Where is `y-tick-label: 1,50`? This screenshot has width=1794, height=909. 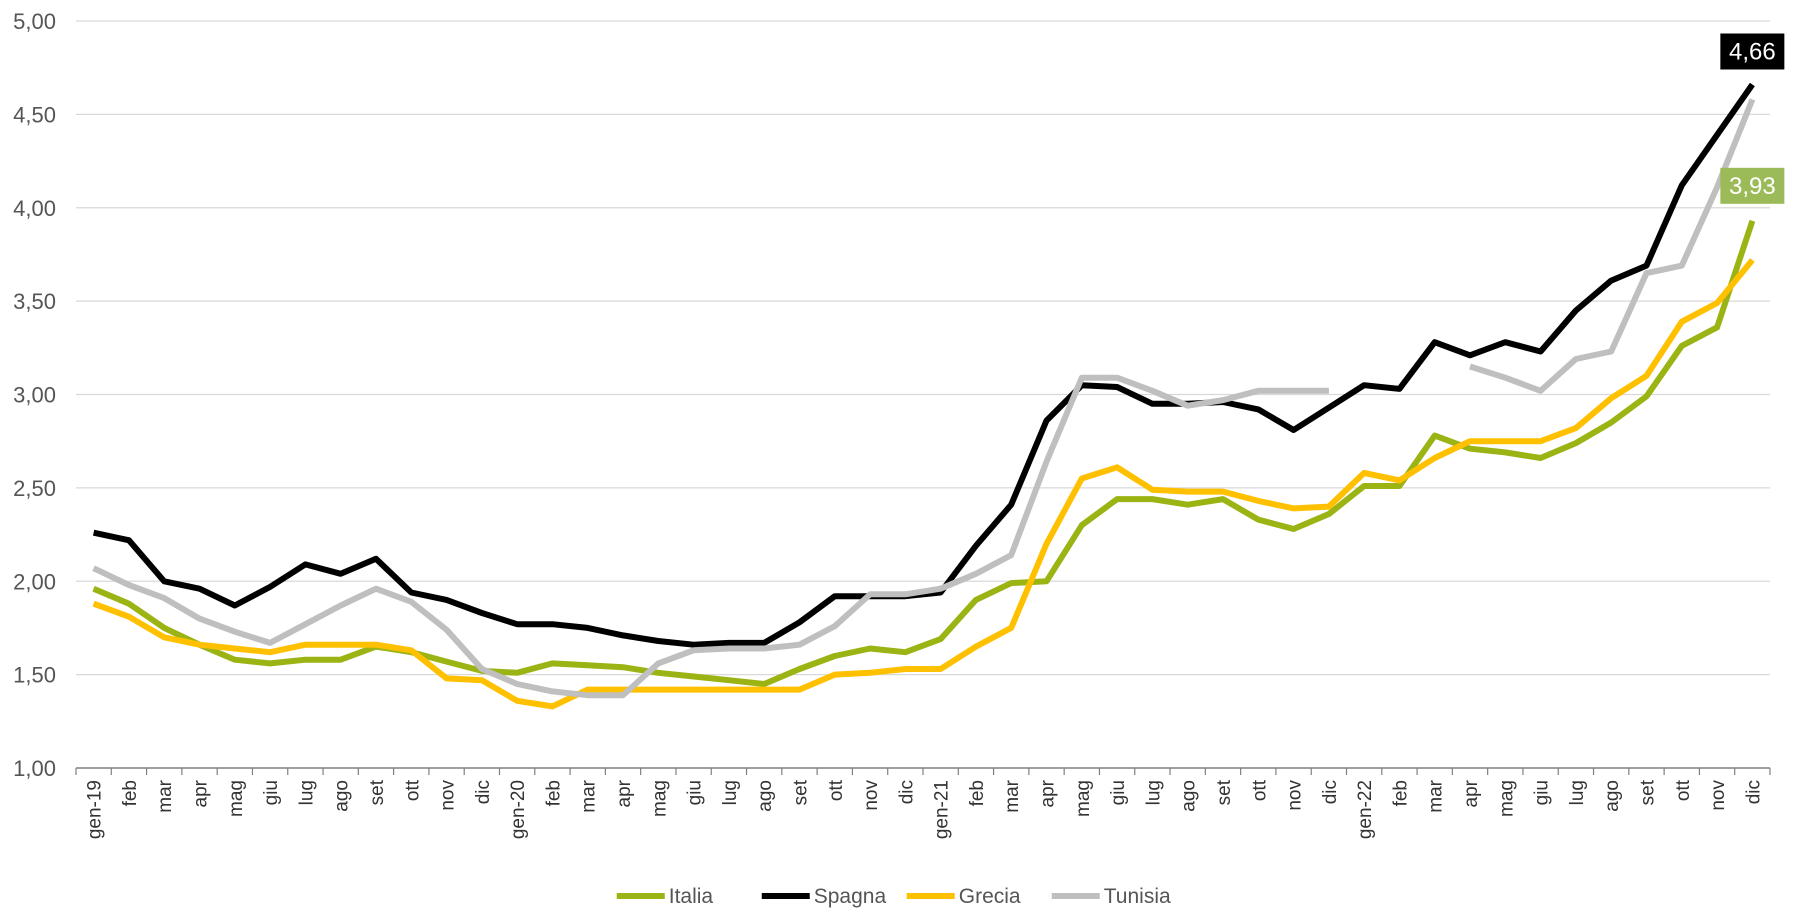
y-tick-label: 1,50 is located at coordinates (34, 675).